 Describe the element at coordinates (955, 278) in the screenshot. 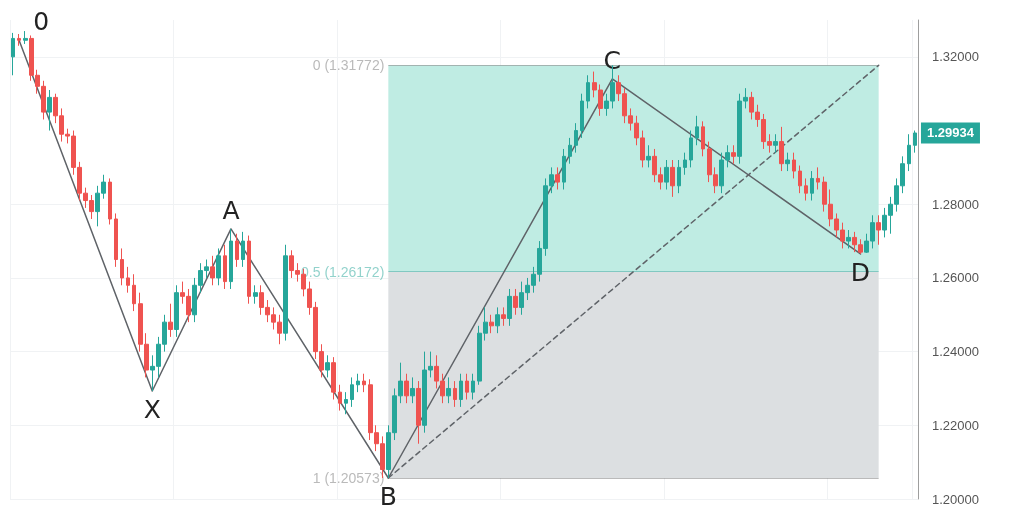

I see `y-tick-label: 1.26000` at that location.